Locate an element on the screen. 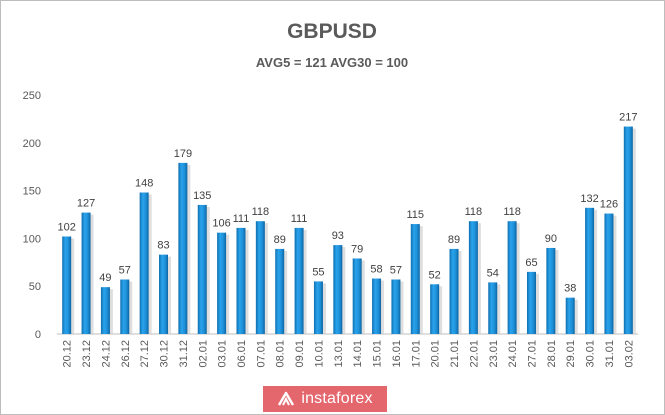  bar-value-label: 54 is located at coordinates (493, 273).